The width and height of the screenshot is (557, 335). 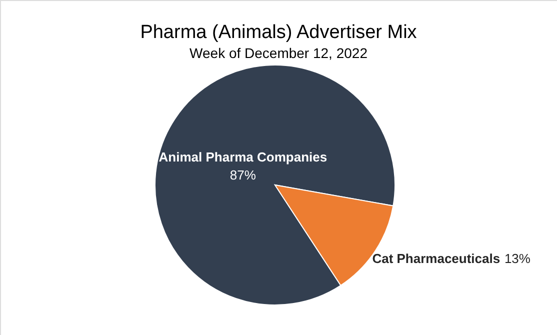 What do you see at coordinates (517, 258) in the screenshot?
I see `data-label: 13%` at bounding box center [517, 258].